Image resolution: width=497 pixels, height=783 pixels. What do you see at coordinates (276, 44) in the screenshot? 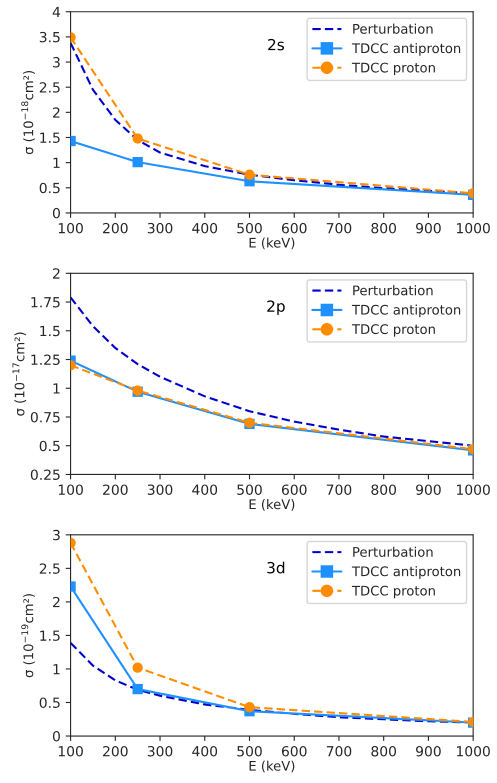
I see `annotation: 2s` at bounding box center [276, 44].